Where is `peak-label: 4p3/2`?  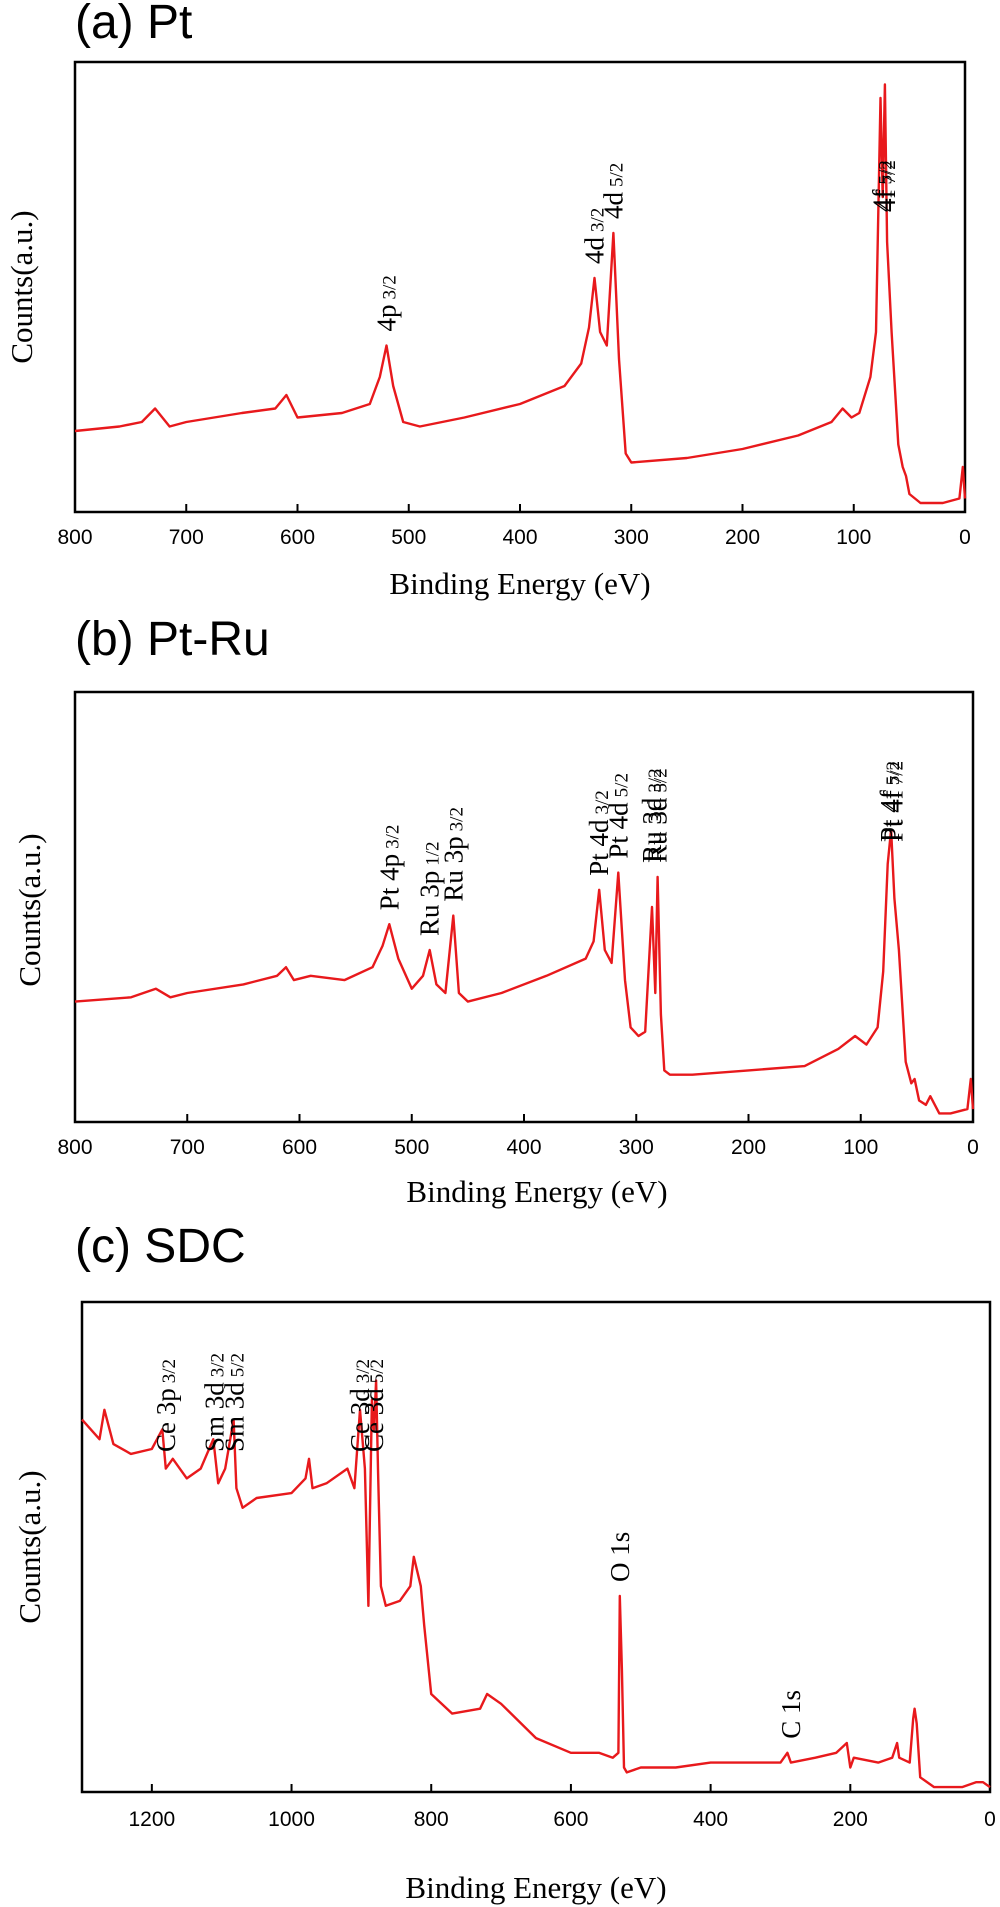 peak-label: 4p3/2 is located at coordinates (387, 303).